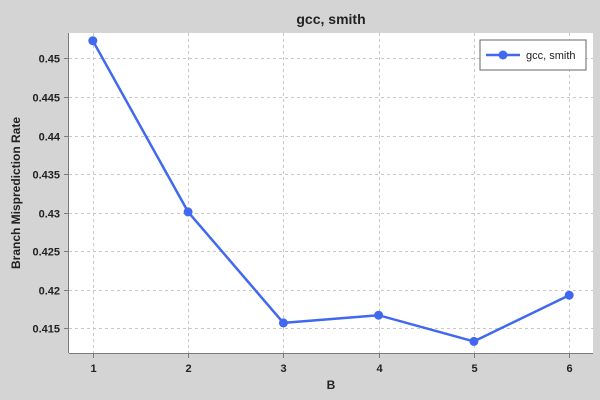 The image size is (600, 400). What do you see at coordinates (50, 195) in the screenshot?
I see `y-axis-ticks: 0.415 0.42 0.425 0.43 0.435 0.44 0.445 0.45` at bounding box center [50, 195].